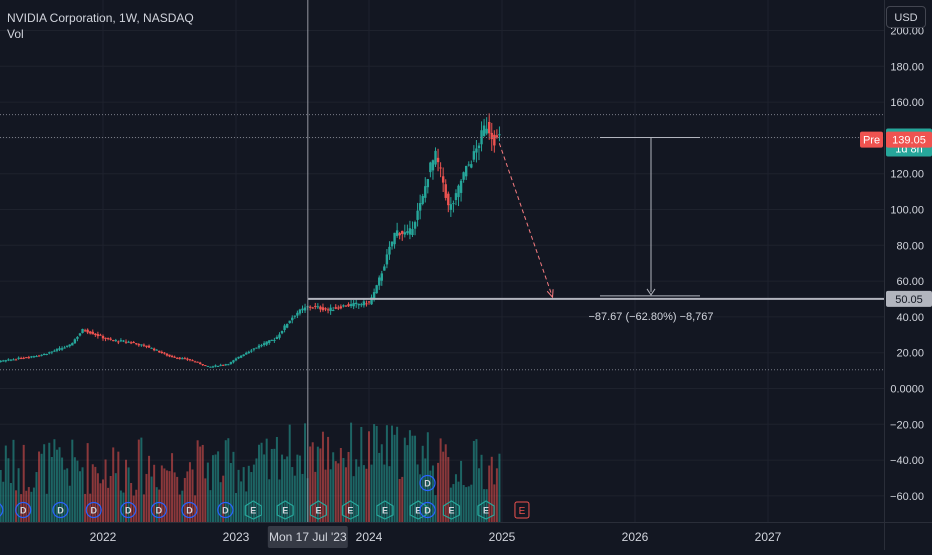  What do you see at coordinates (466, 535) in the screenshot?
I see `time-axis: 2022 2023 2024 2025 2026 2027 Mon 17 Jul '23` at bounding box center [466, 535].